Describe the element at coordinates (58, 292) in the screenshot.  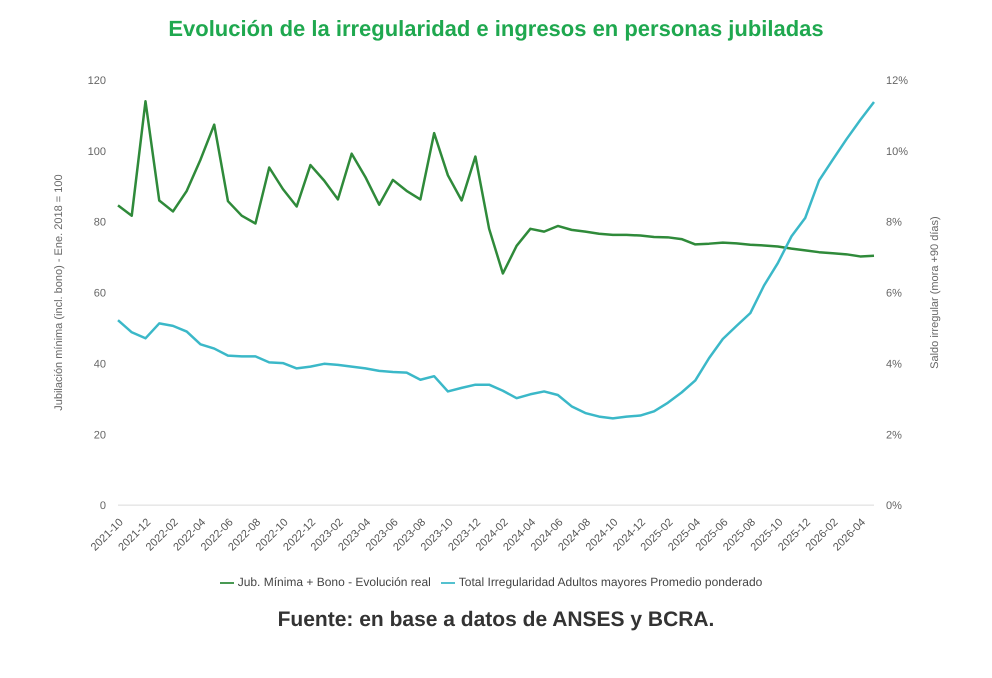
I see `y-axis-title: Jubilación mínima (incl. bono) - Ene. 2018 = 100` at that location.